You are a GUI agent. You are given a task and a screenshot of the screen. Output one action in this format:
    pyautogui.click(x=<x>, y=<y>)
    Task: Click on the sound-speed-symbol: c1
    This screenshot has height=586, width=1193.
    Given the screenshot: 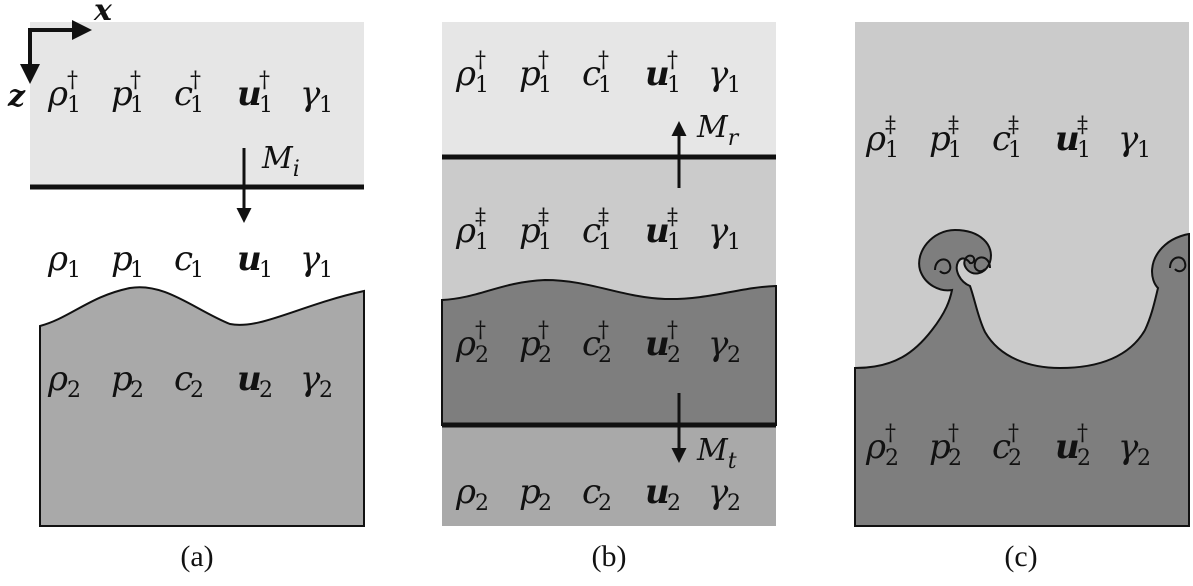 What is the action you would take?
    pyautogui.click(x=189, y=261)
    